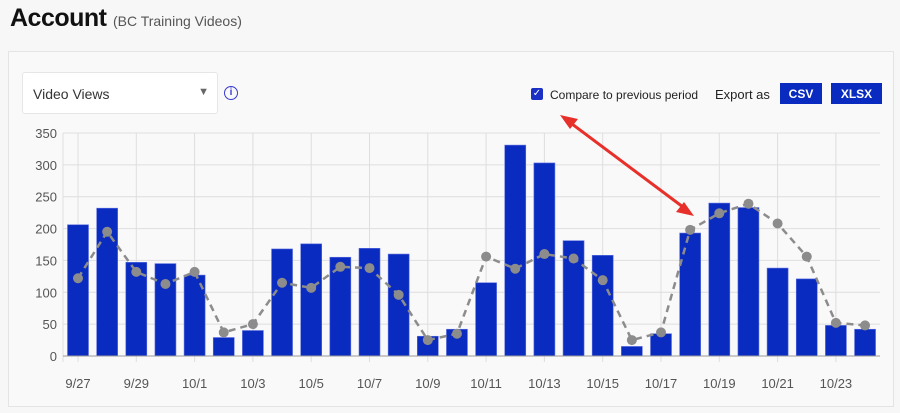 The image size is (900, 413). What do you see at coordinates (177, 21) in the screenshot?
I see `page-subtitle: (BC Training Videos)` at bounding box center [177, 21].